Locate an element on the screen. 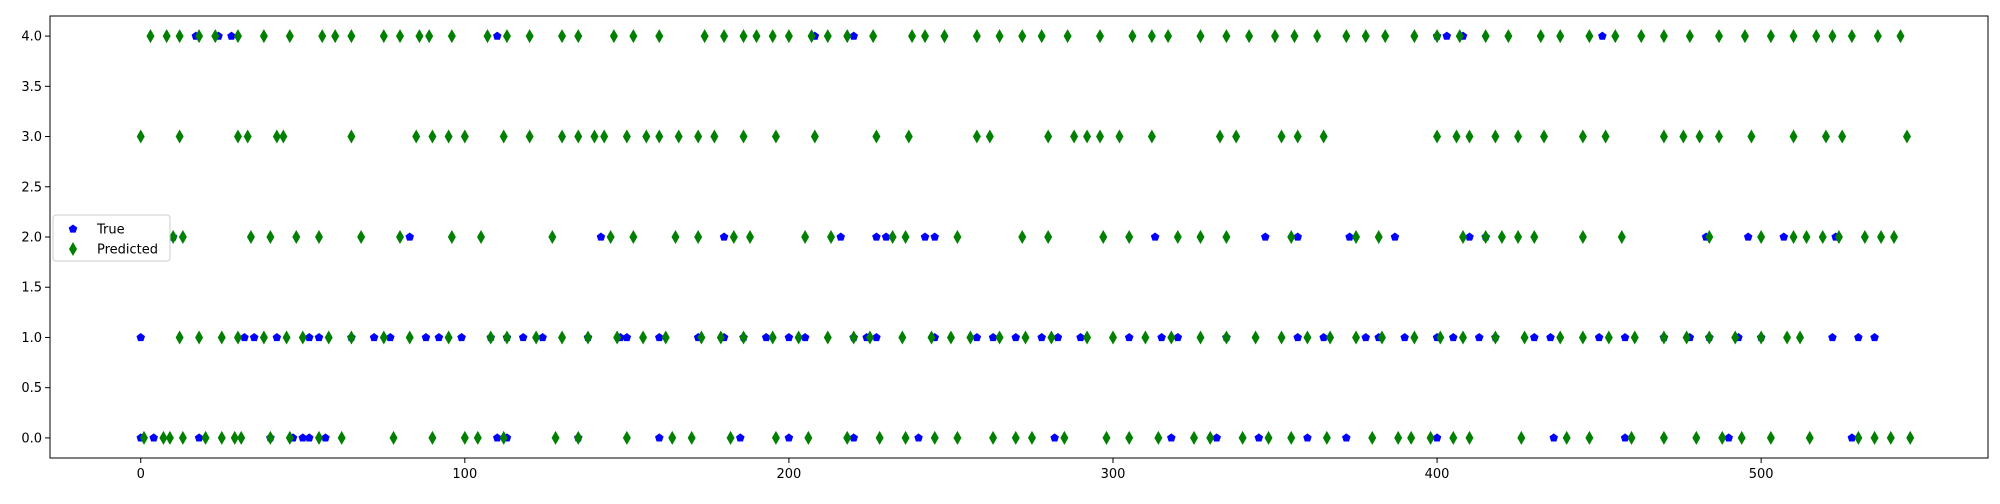 The height and width of the screenshot is (504, 2000). legend-box is located at coordinates (111, 238).